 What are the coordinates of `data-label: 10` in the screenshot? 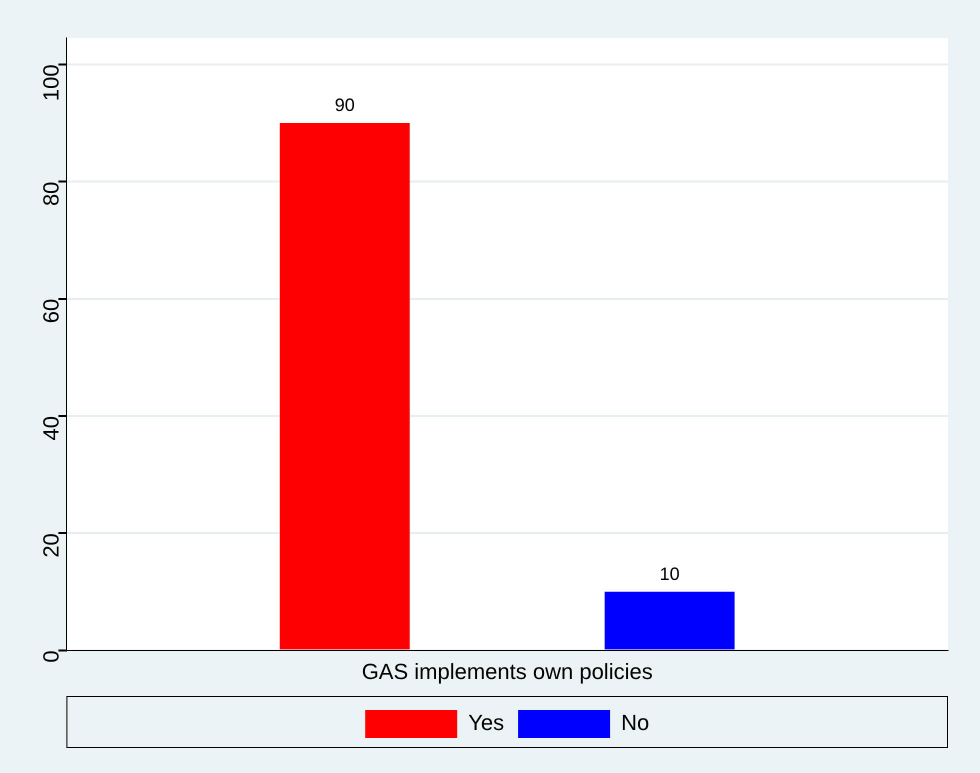 It's located at (670, 574).